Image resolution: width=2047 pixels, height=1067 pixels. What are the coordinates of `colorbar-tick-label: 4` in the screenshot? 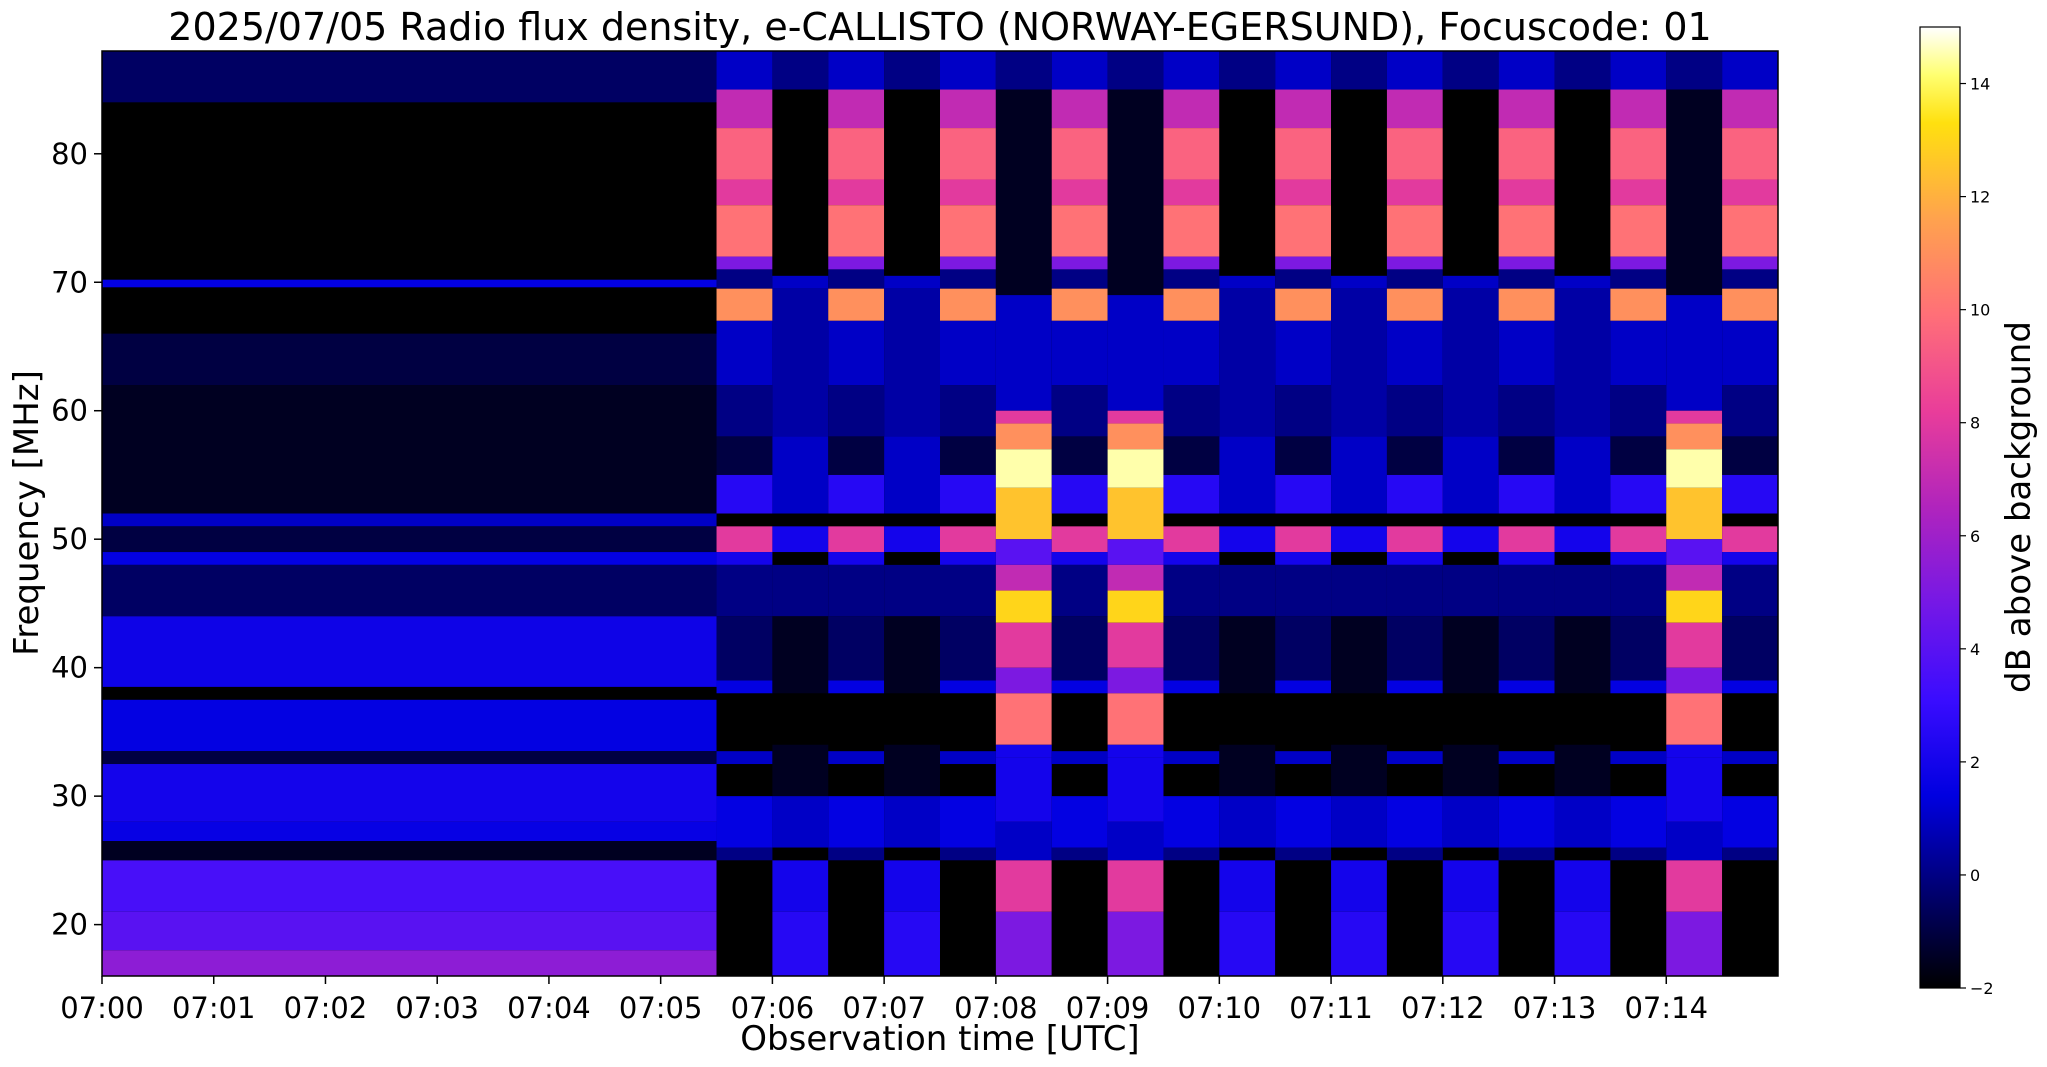 It's located at (1975, 649).